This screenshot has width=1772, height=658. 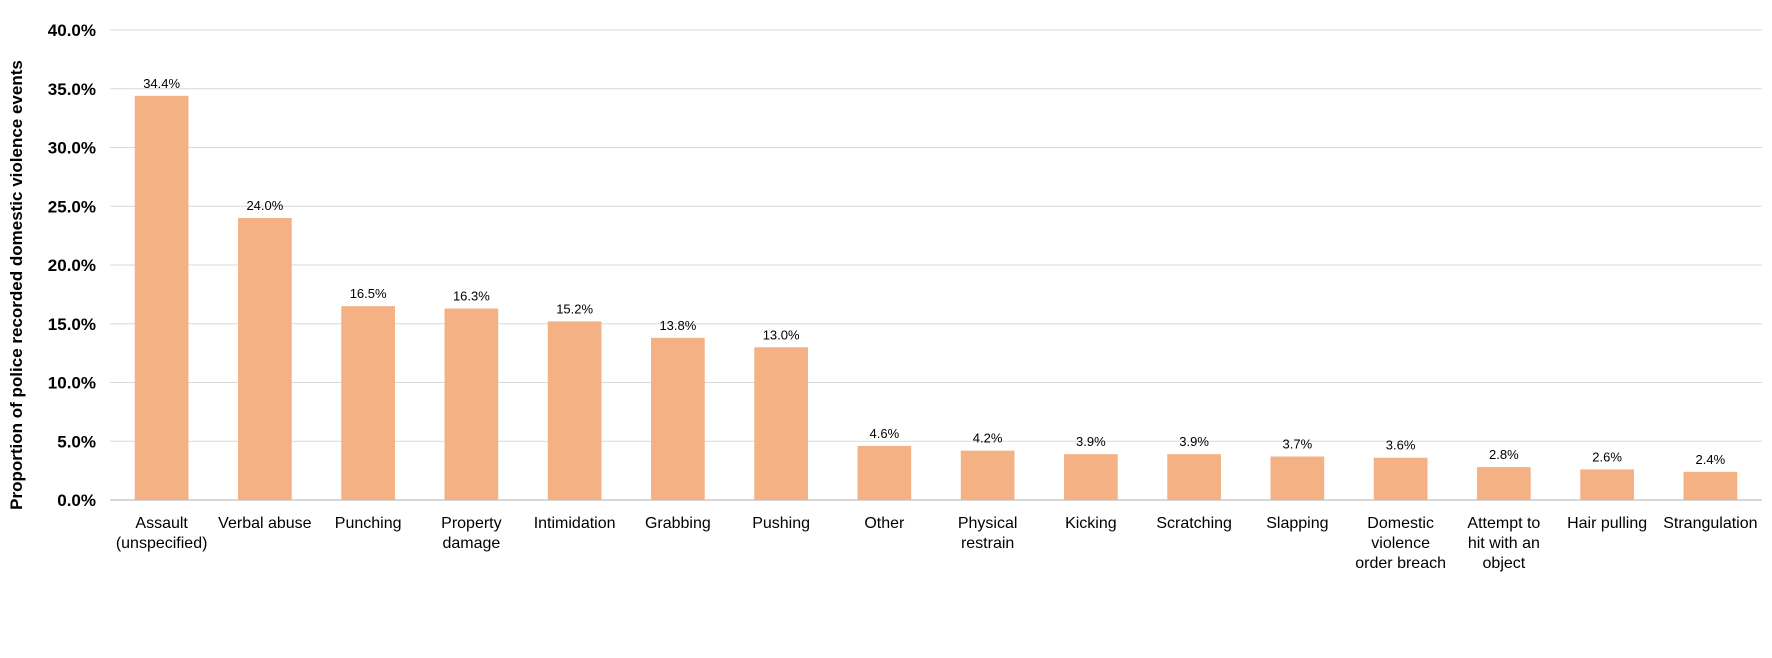 What do you see at coordinates (72, 206) in the screenshot?
I see `y-tick-label: 25.0%` at bounding box center [72, 206].